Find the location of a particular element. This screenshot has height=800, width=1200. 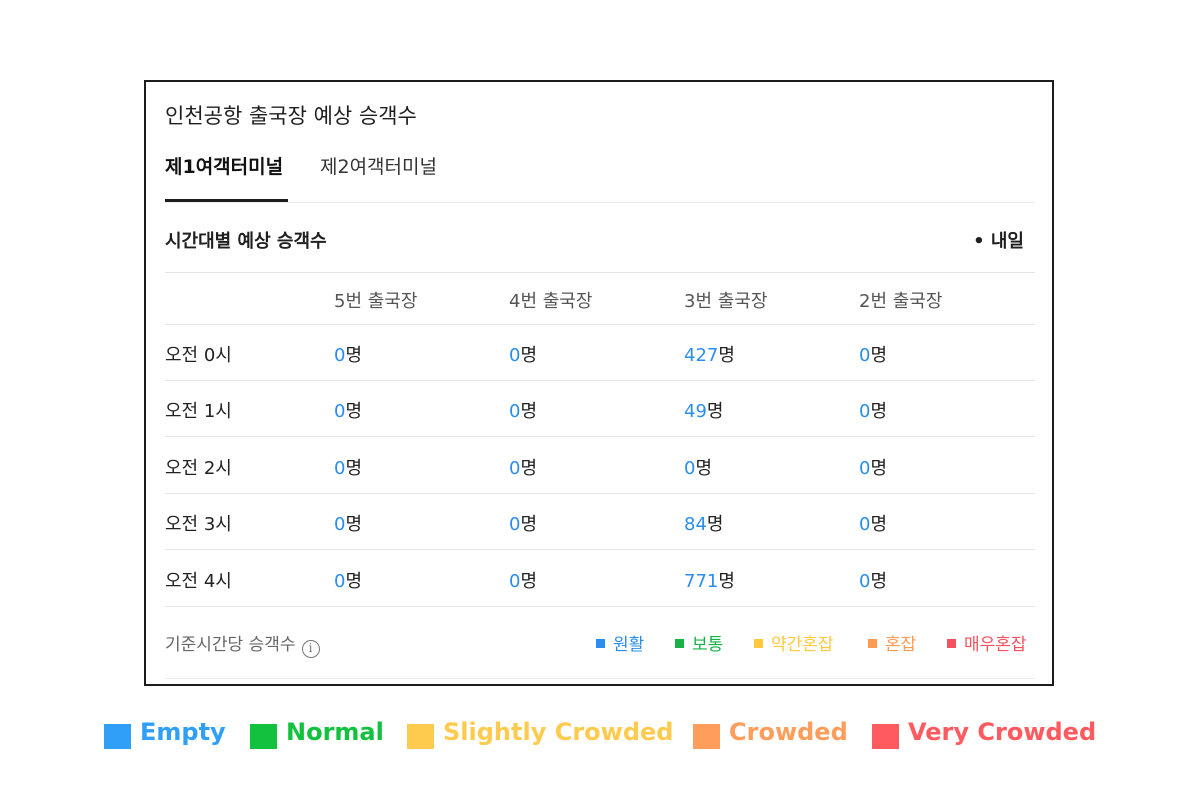

legend-item-normal: 보통 is located at coordinates (699, 642).